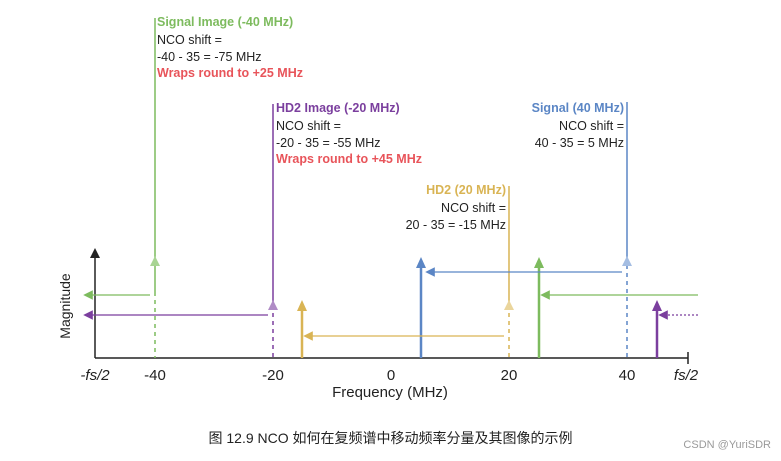 The height and width of the screenshot is (461, 781). I want to click on tick-label-0: 0, so click(391, 375).